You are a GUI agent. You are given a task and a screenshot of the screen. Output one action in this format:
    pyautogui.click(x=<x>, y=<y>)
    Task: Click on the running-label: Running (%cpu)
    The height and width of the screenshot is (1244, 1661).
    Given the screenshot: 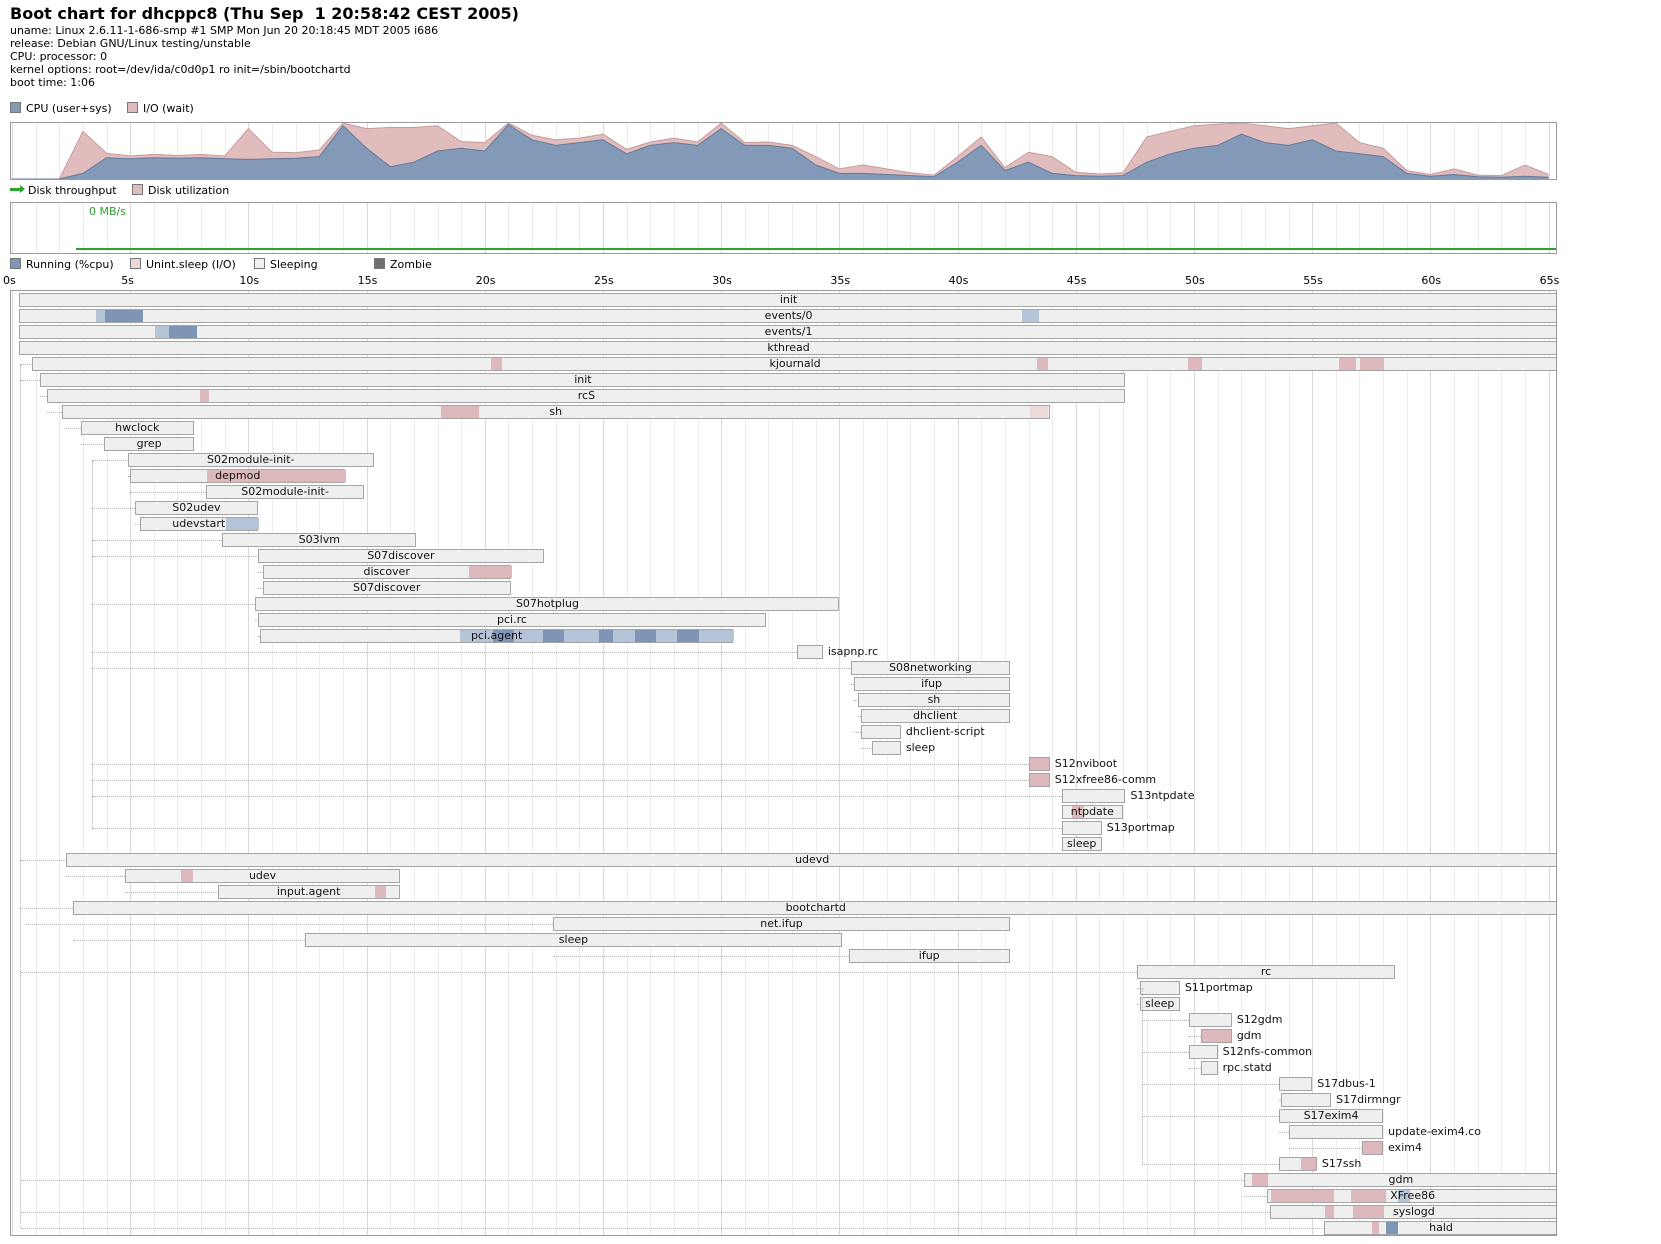 What is the action you would take?
    pyautogui.click(x=70, y=264)
    